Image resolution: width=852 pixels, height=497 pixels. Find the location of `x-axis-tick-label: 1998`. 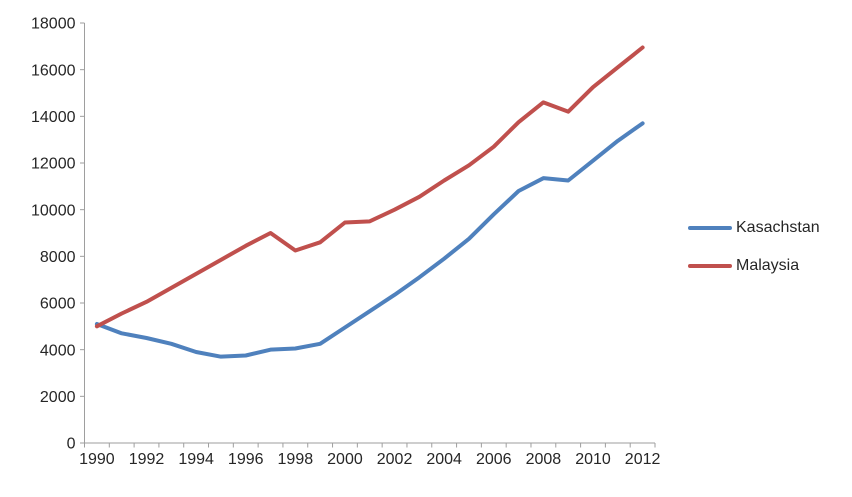

x-axis-tick-label: 1998 is located at coordinates (296, 459).